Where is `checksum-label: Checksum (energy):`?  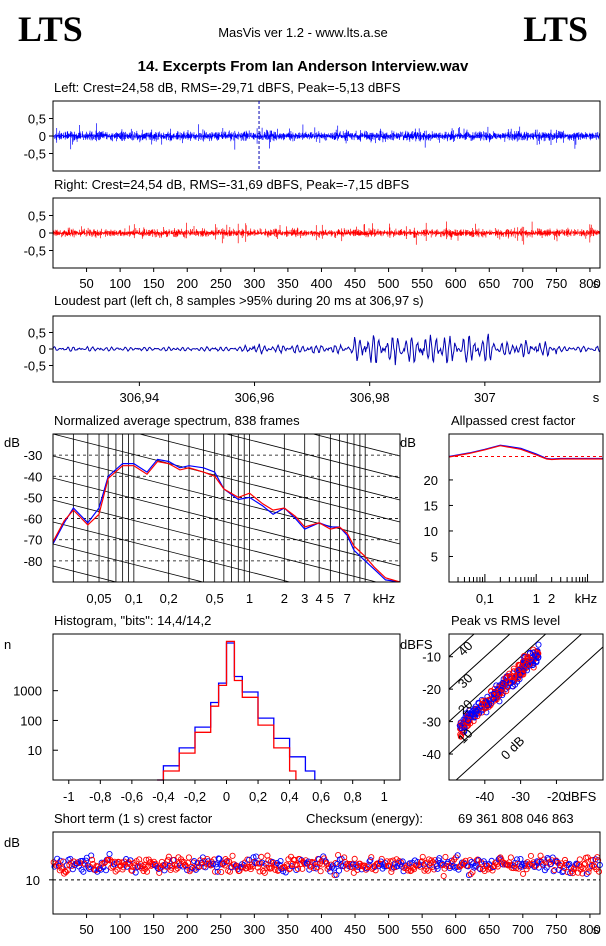
checksum-label: Checksum (energy): is located at coordinates (365, 818).